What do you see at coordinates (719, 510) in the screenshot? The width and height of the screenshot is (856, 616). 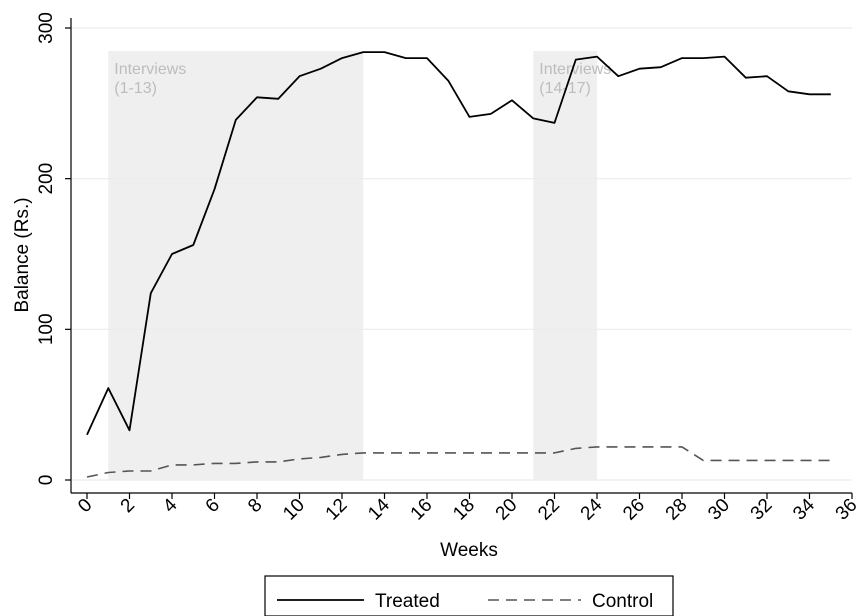 I see `x-tick-label-30: 30` at bounding box center [719, 510].